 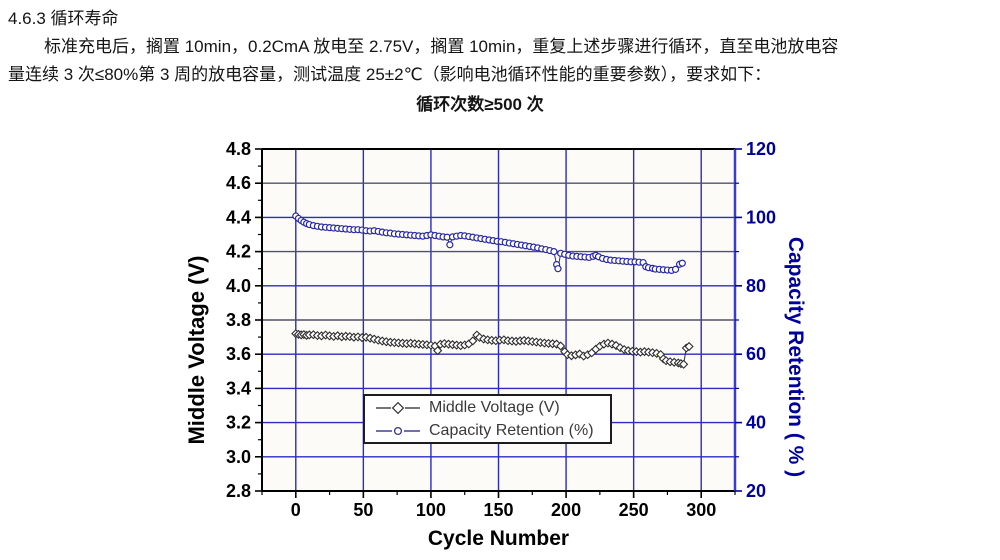 What do you see at coordinates (363, 510) in the screenshot?
I see `svg-text: 50` at bounding box center [363, 510].